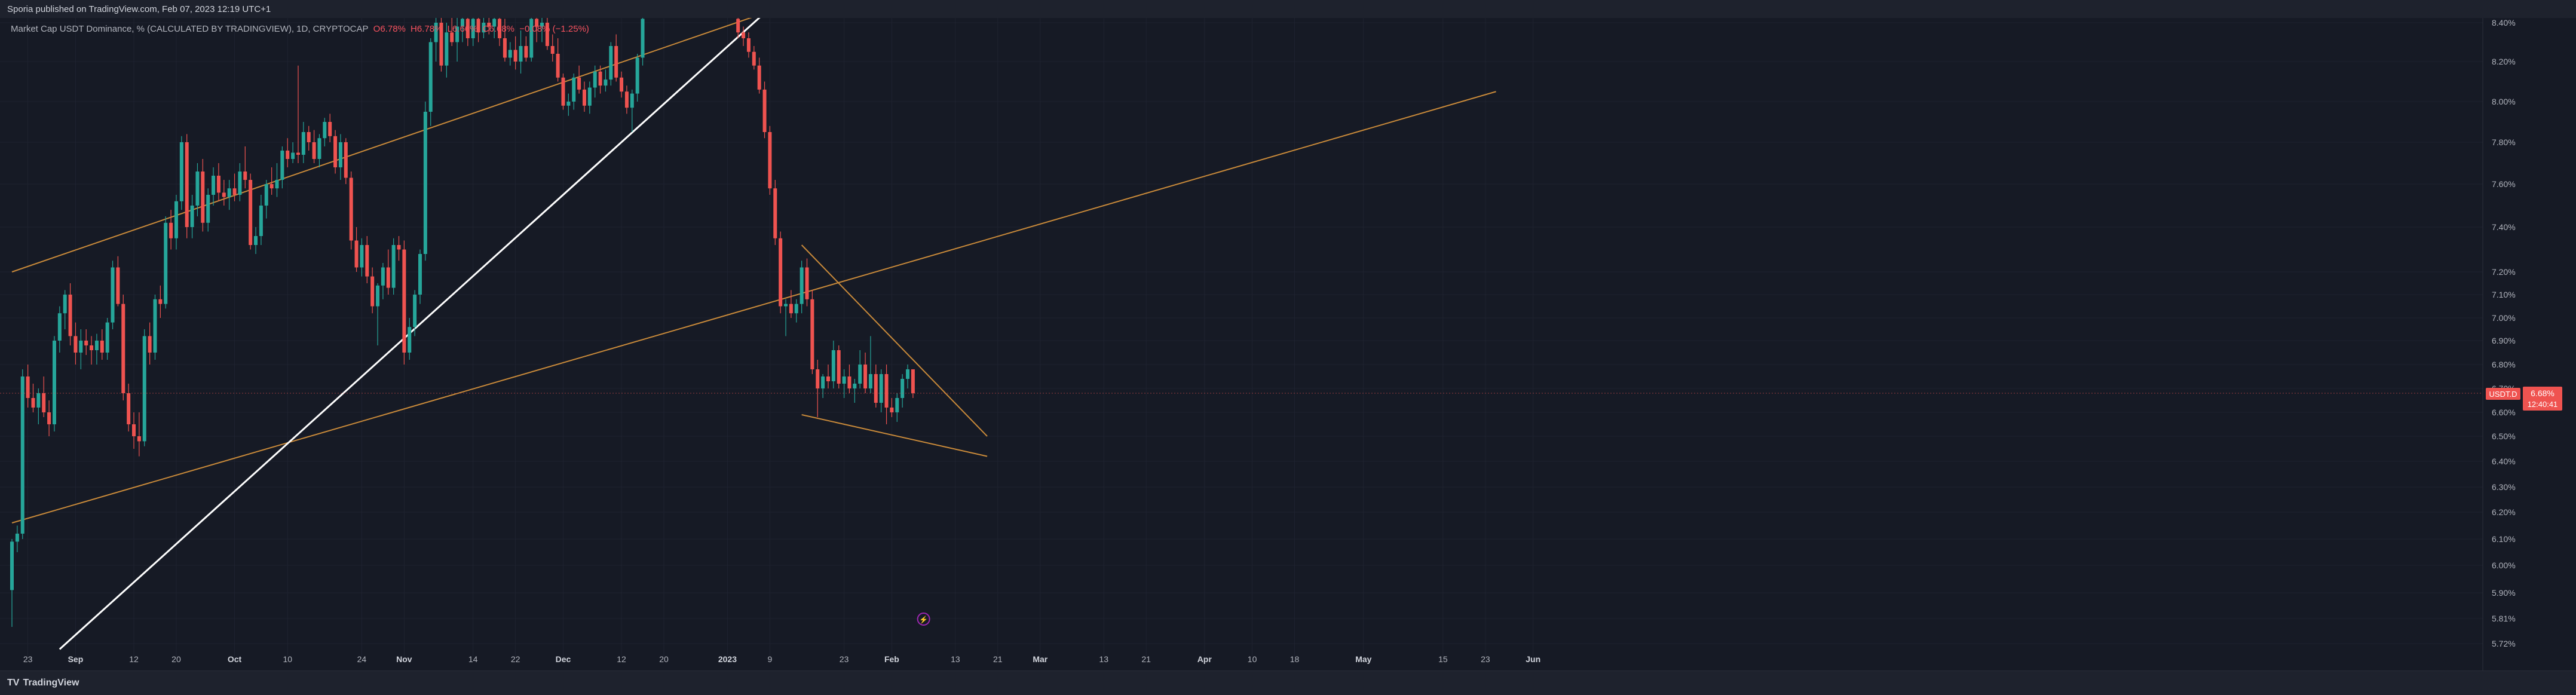 The image size is (2576, 695). Describe the element at coordinates (1295, 659) in the screenshot. I see `x-tick-label: 18` at that location.